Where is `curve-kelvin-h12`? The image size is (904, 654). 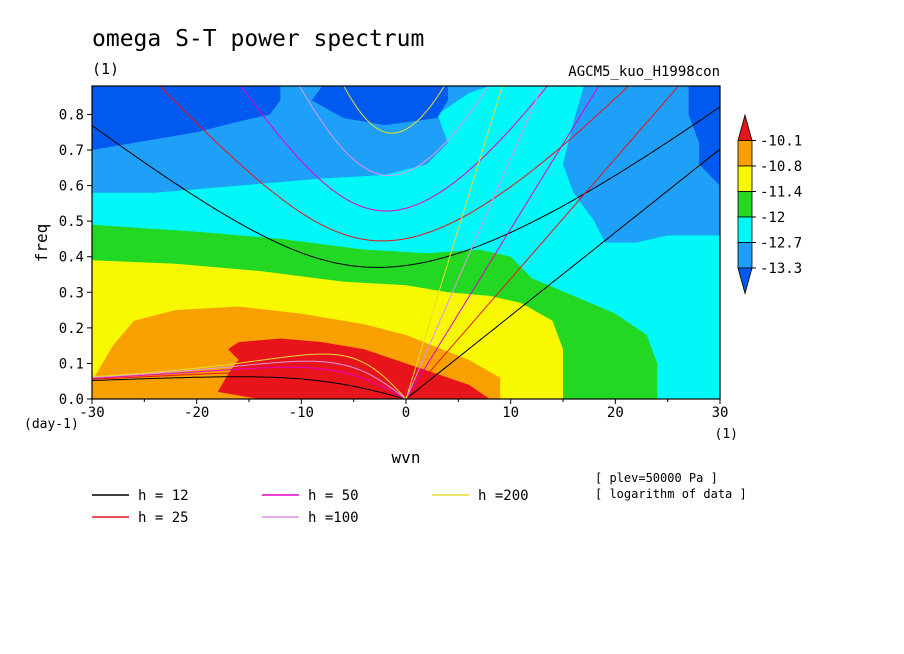
curve-kelvin-h12 is located at coordinates (562, 273).